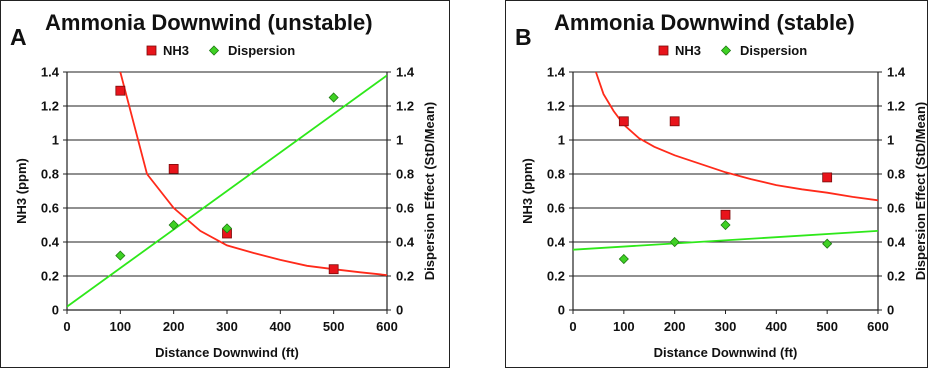  What do you see at coordinates (523, 37) in the screenshot?
I see `panel-label: B` at bounding box center [523, 37].